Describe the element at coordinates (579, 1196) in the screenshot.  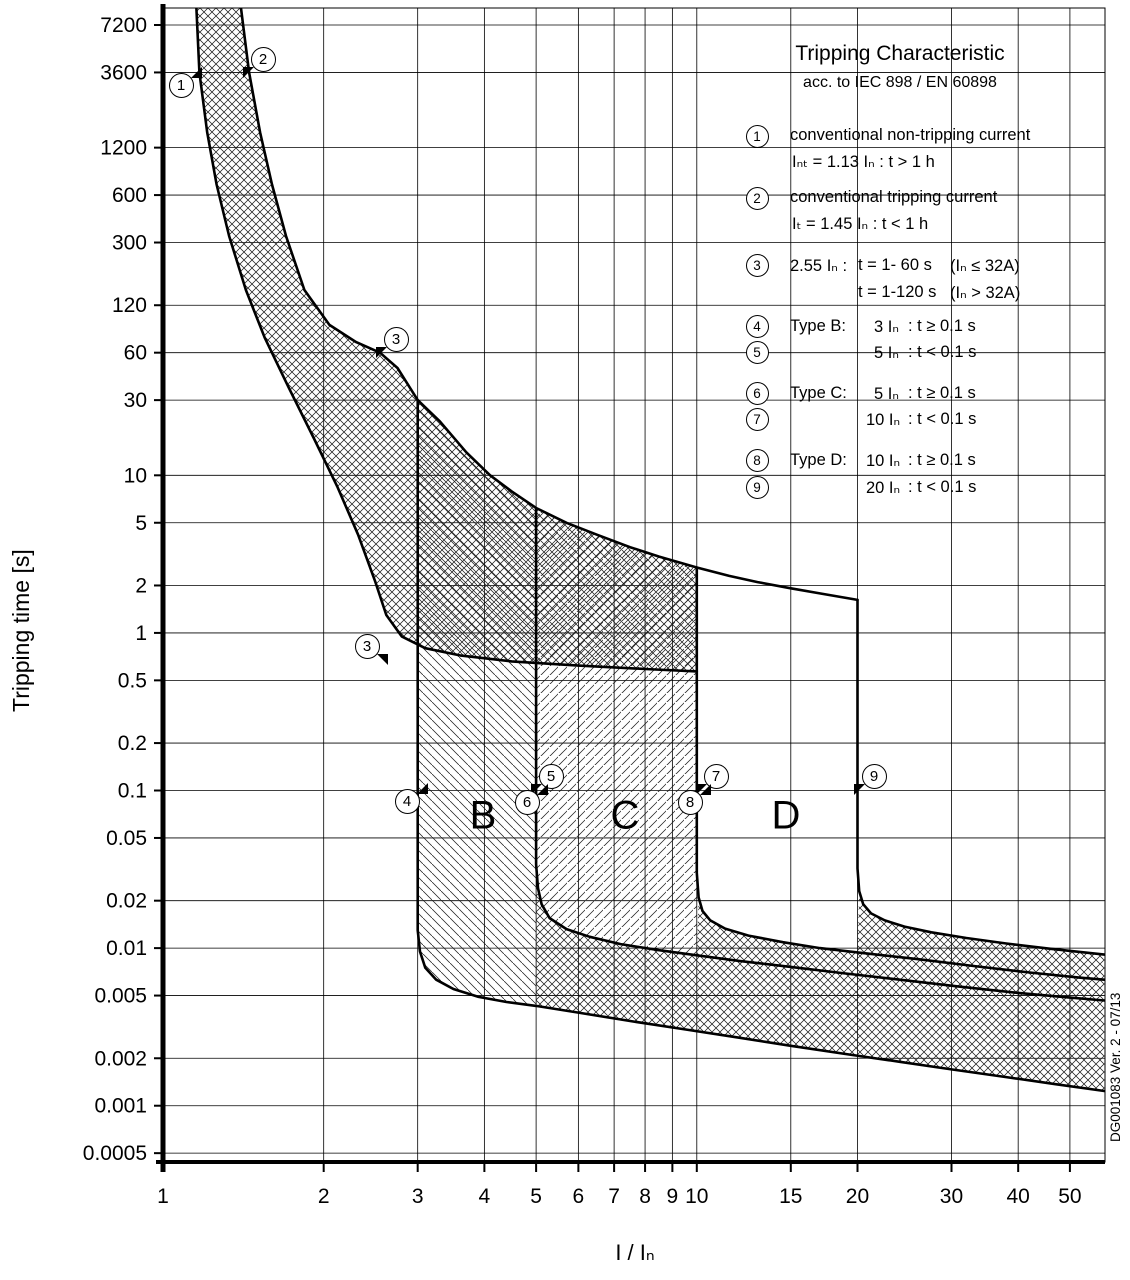
I see `svg-text: 6` at that location.